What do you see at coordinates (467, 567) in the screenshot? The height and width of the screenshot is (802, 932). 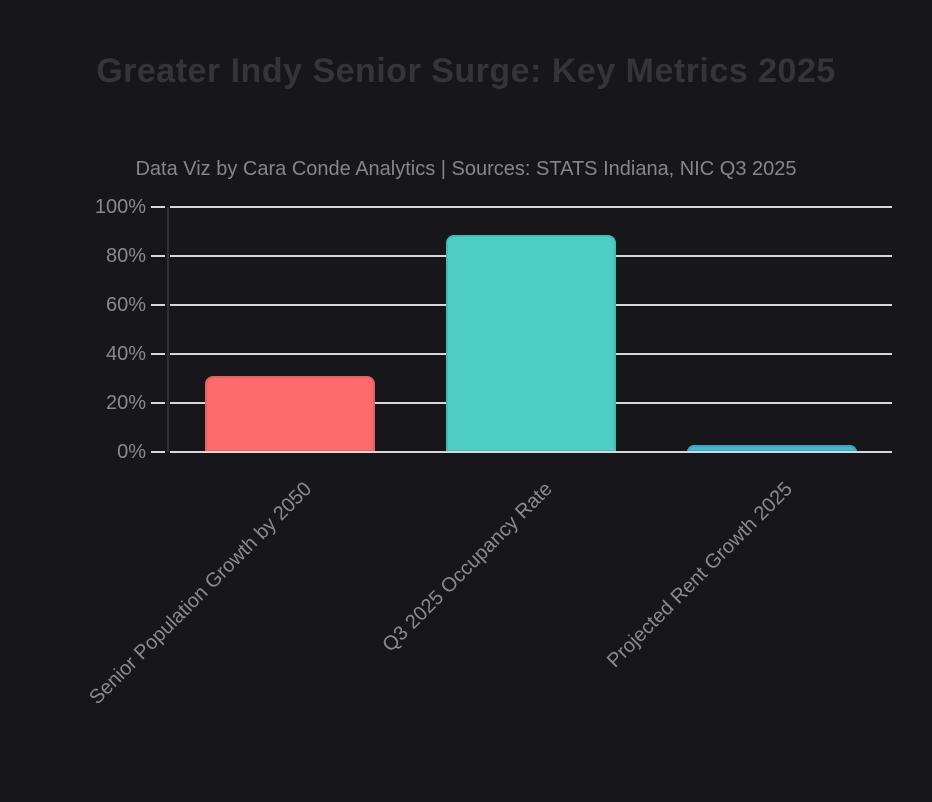 I see `x-category-label: Q3 2025 Occupancy Rate` at bounding box center [467, 567].